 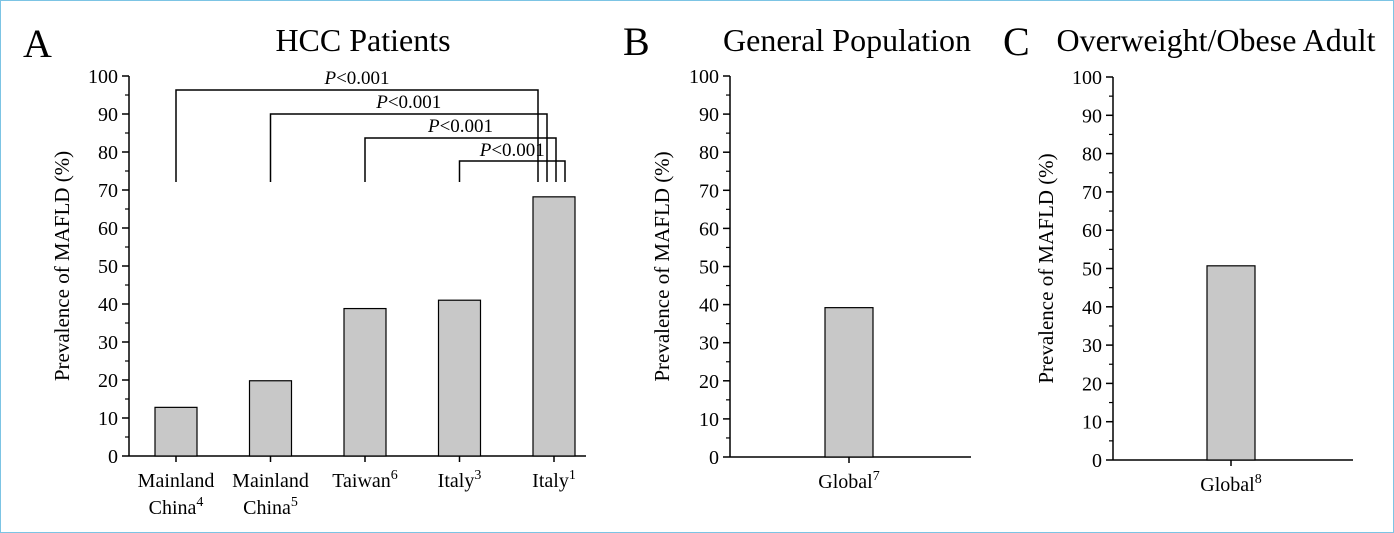 I want to click on chart-title: General Population, so click(x=847, y=40).